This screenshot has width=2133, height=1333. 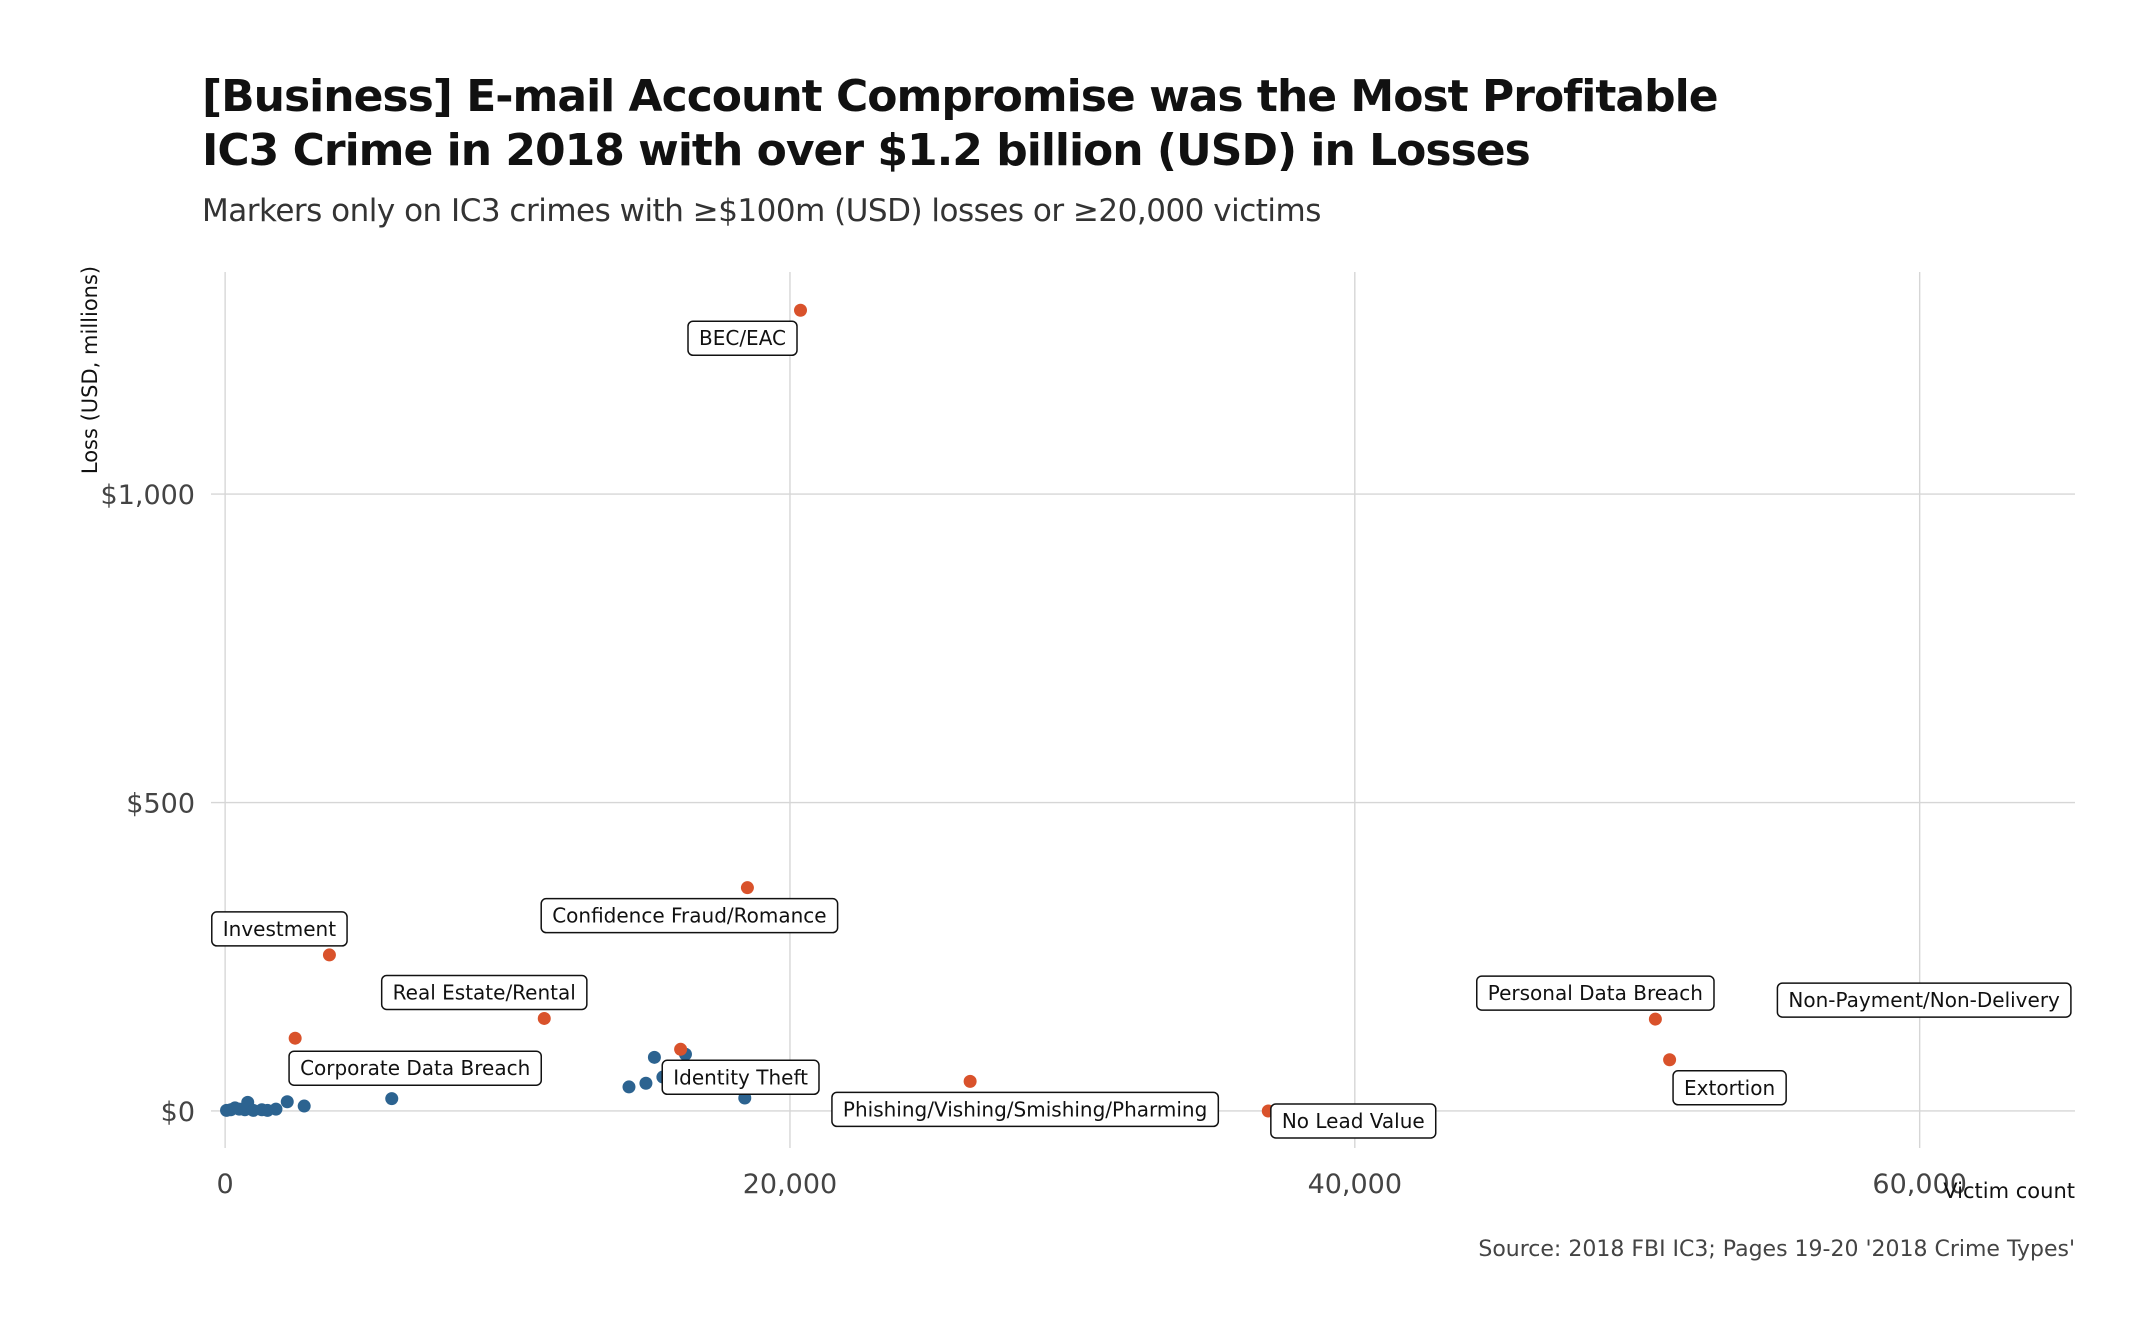 I want to click on point-label-text: Phishing/Vishing/Smishing/Pharming, so click(x=1025, y=1109).